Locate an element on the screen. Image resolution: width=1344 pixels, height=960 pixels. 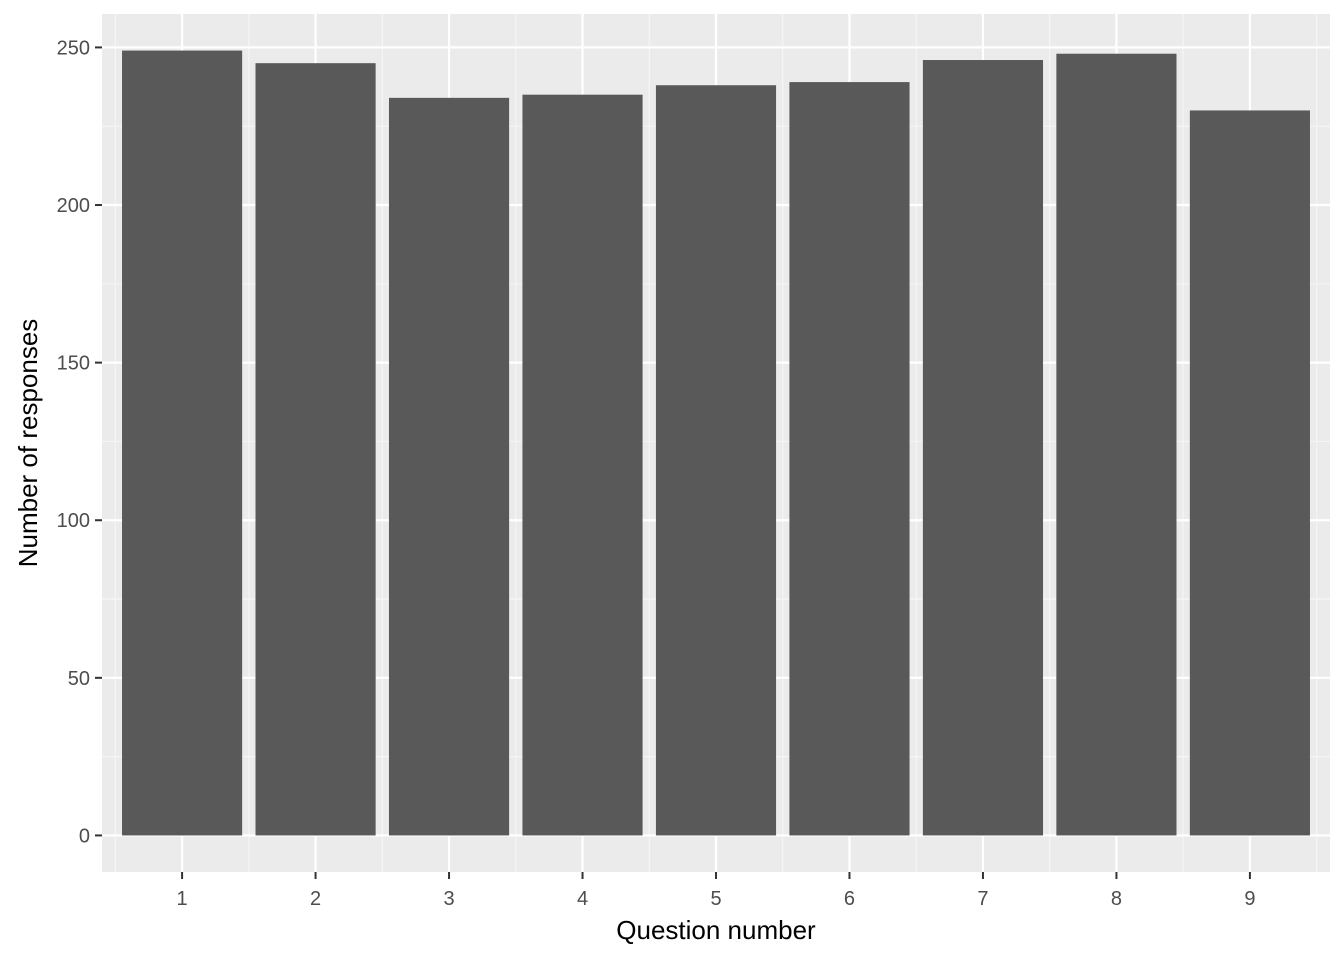
y-axis: 0 50 100 150 200 250 is located at coordinates (79, 442).